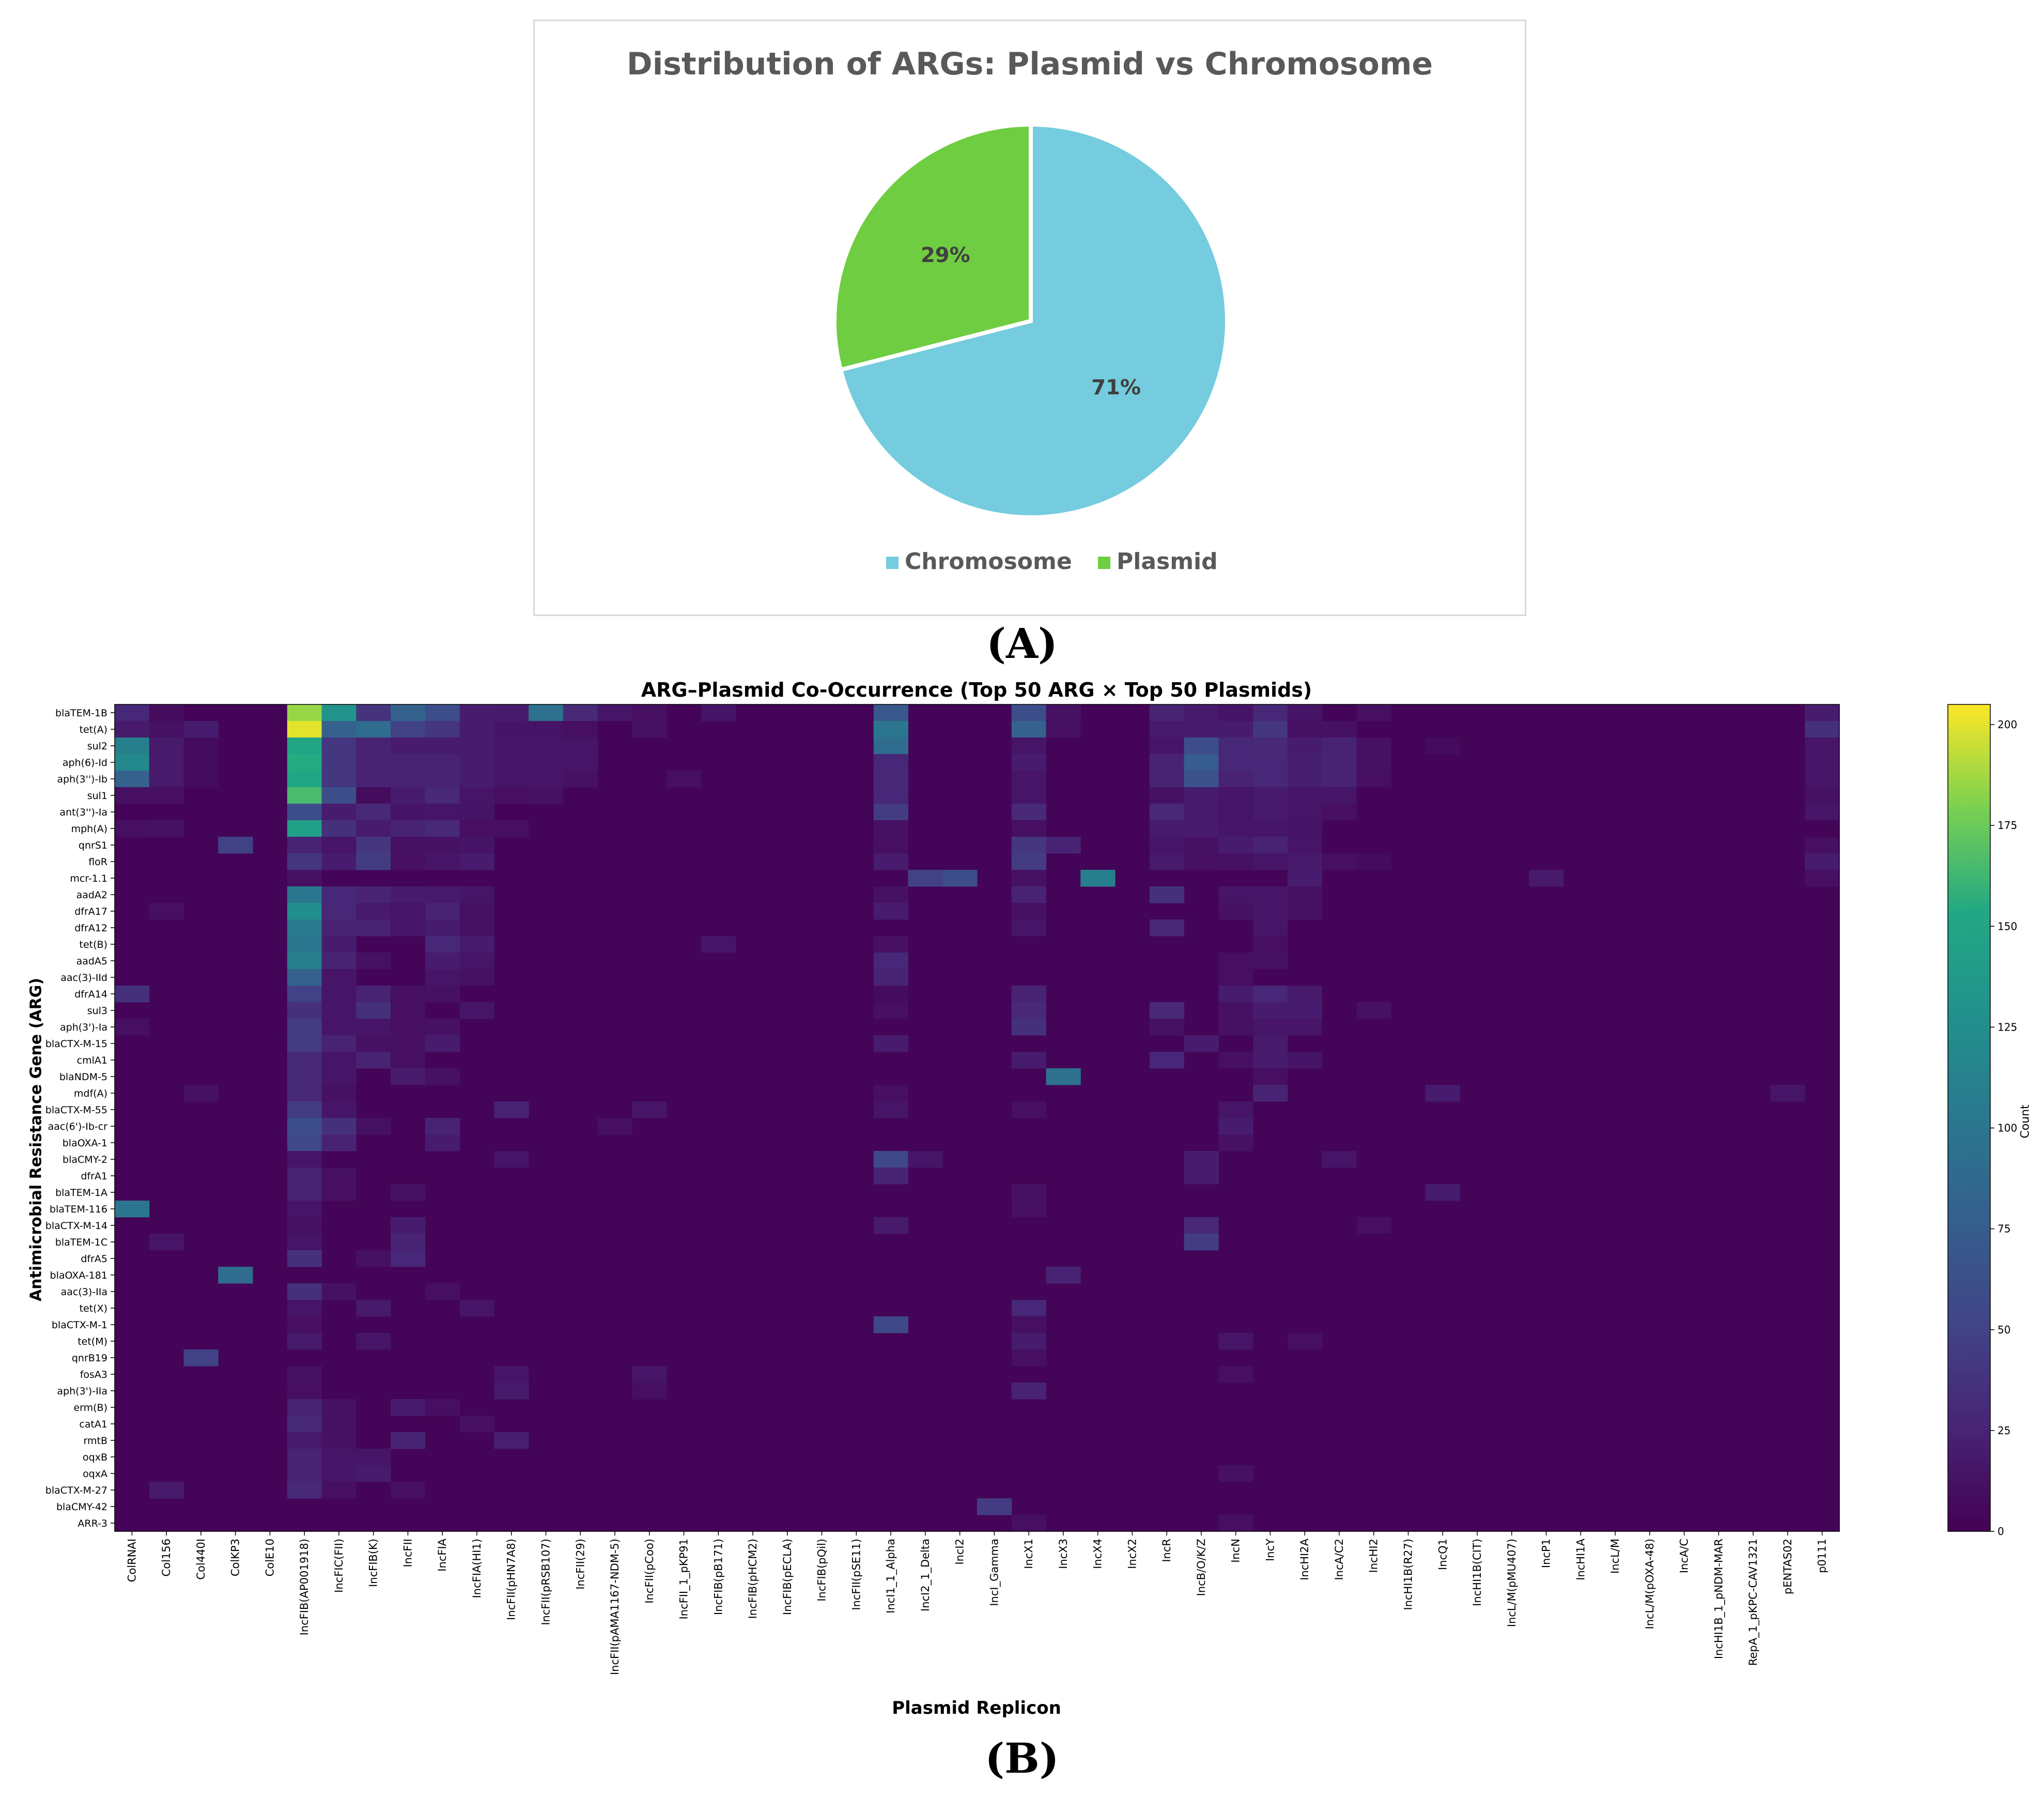  What do you see at coordinates (945, 255) in the screenshot?
I see `pie-data-label: 29%` at bounding box center [945, 255].